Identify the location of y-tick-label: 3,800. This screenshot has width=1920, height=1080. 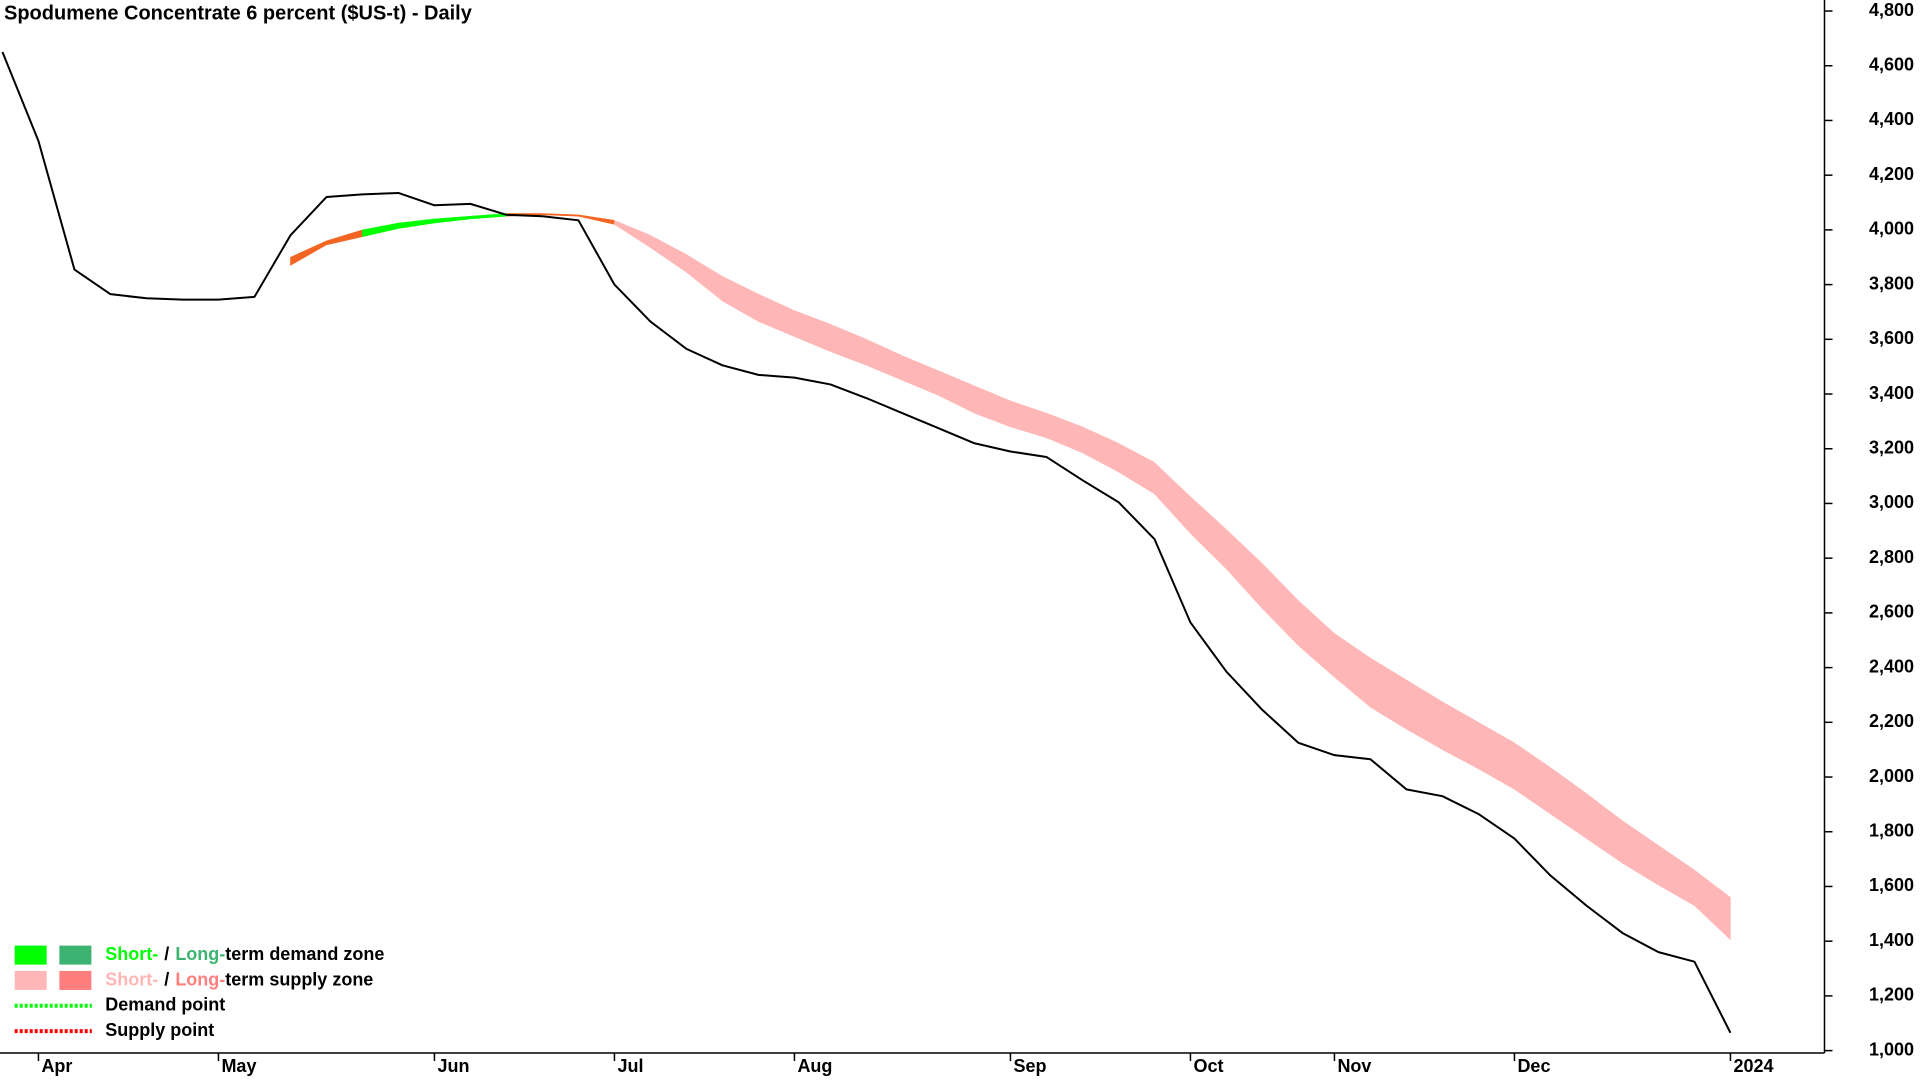
(1891, 283).